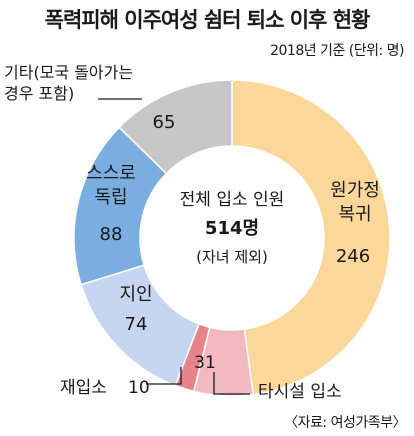 Image resolution: width=414 pixels, height=436 pixels. Describe the element at coordinates (68, 72) in the screenshot. I see `slice-label-5: 기타(모국 돌아가는` at that location.